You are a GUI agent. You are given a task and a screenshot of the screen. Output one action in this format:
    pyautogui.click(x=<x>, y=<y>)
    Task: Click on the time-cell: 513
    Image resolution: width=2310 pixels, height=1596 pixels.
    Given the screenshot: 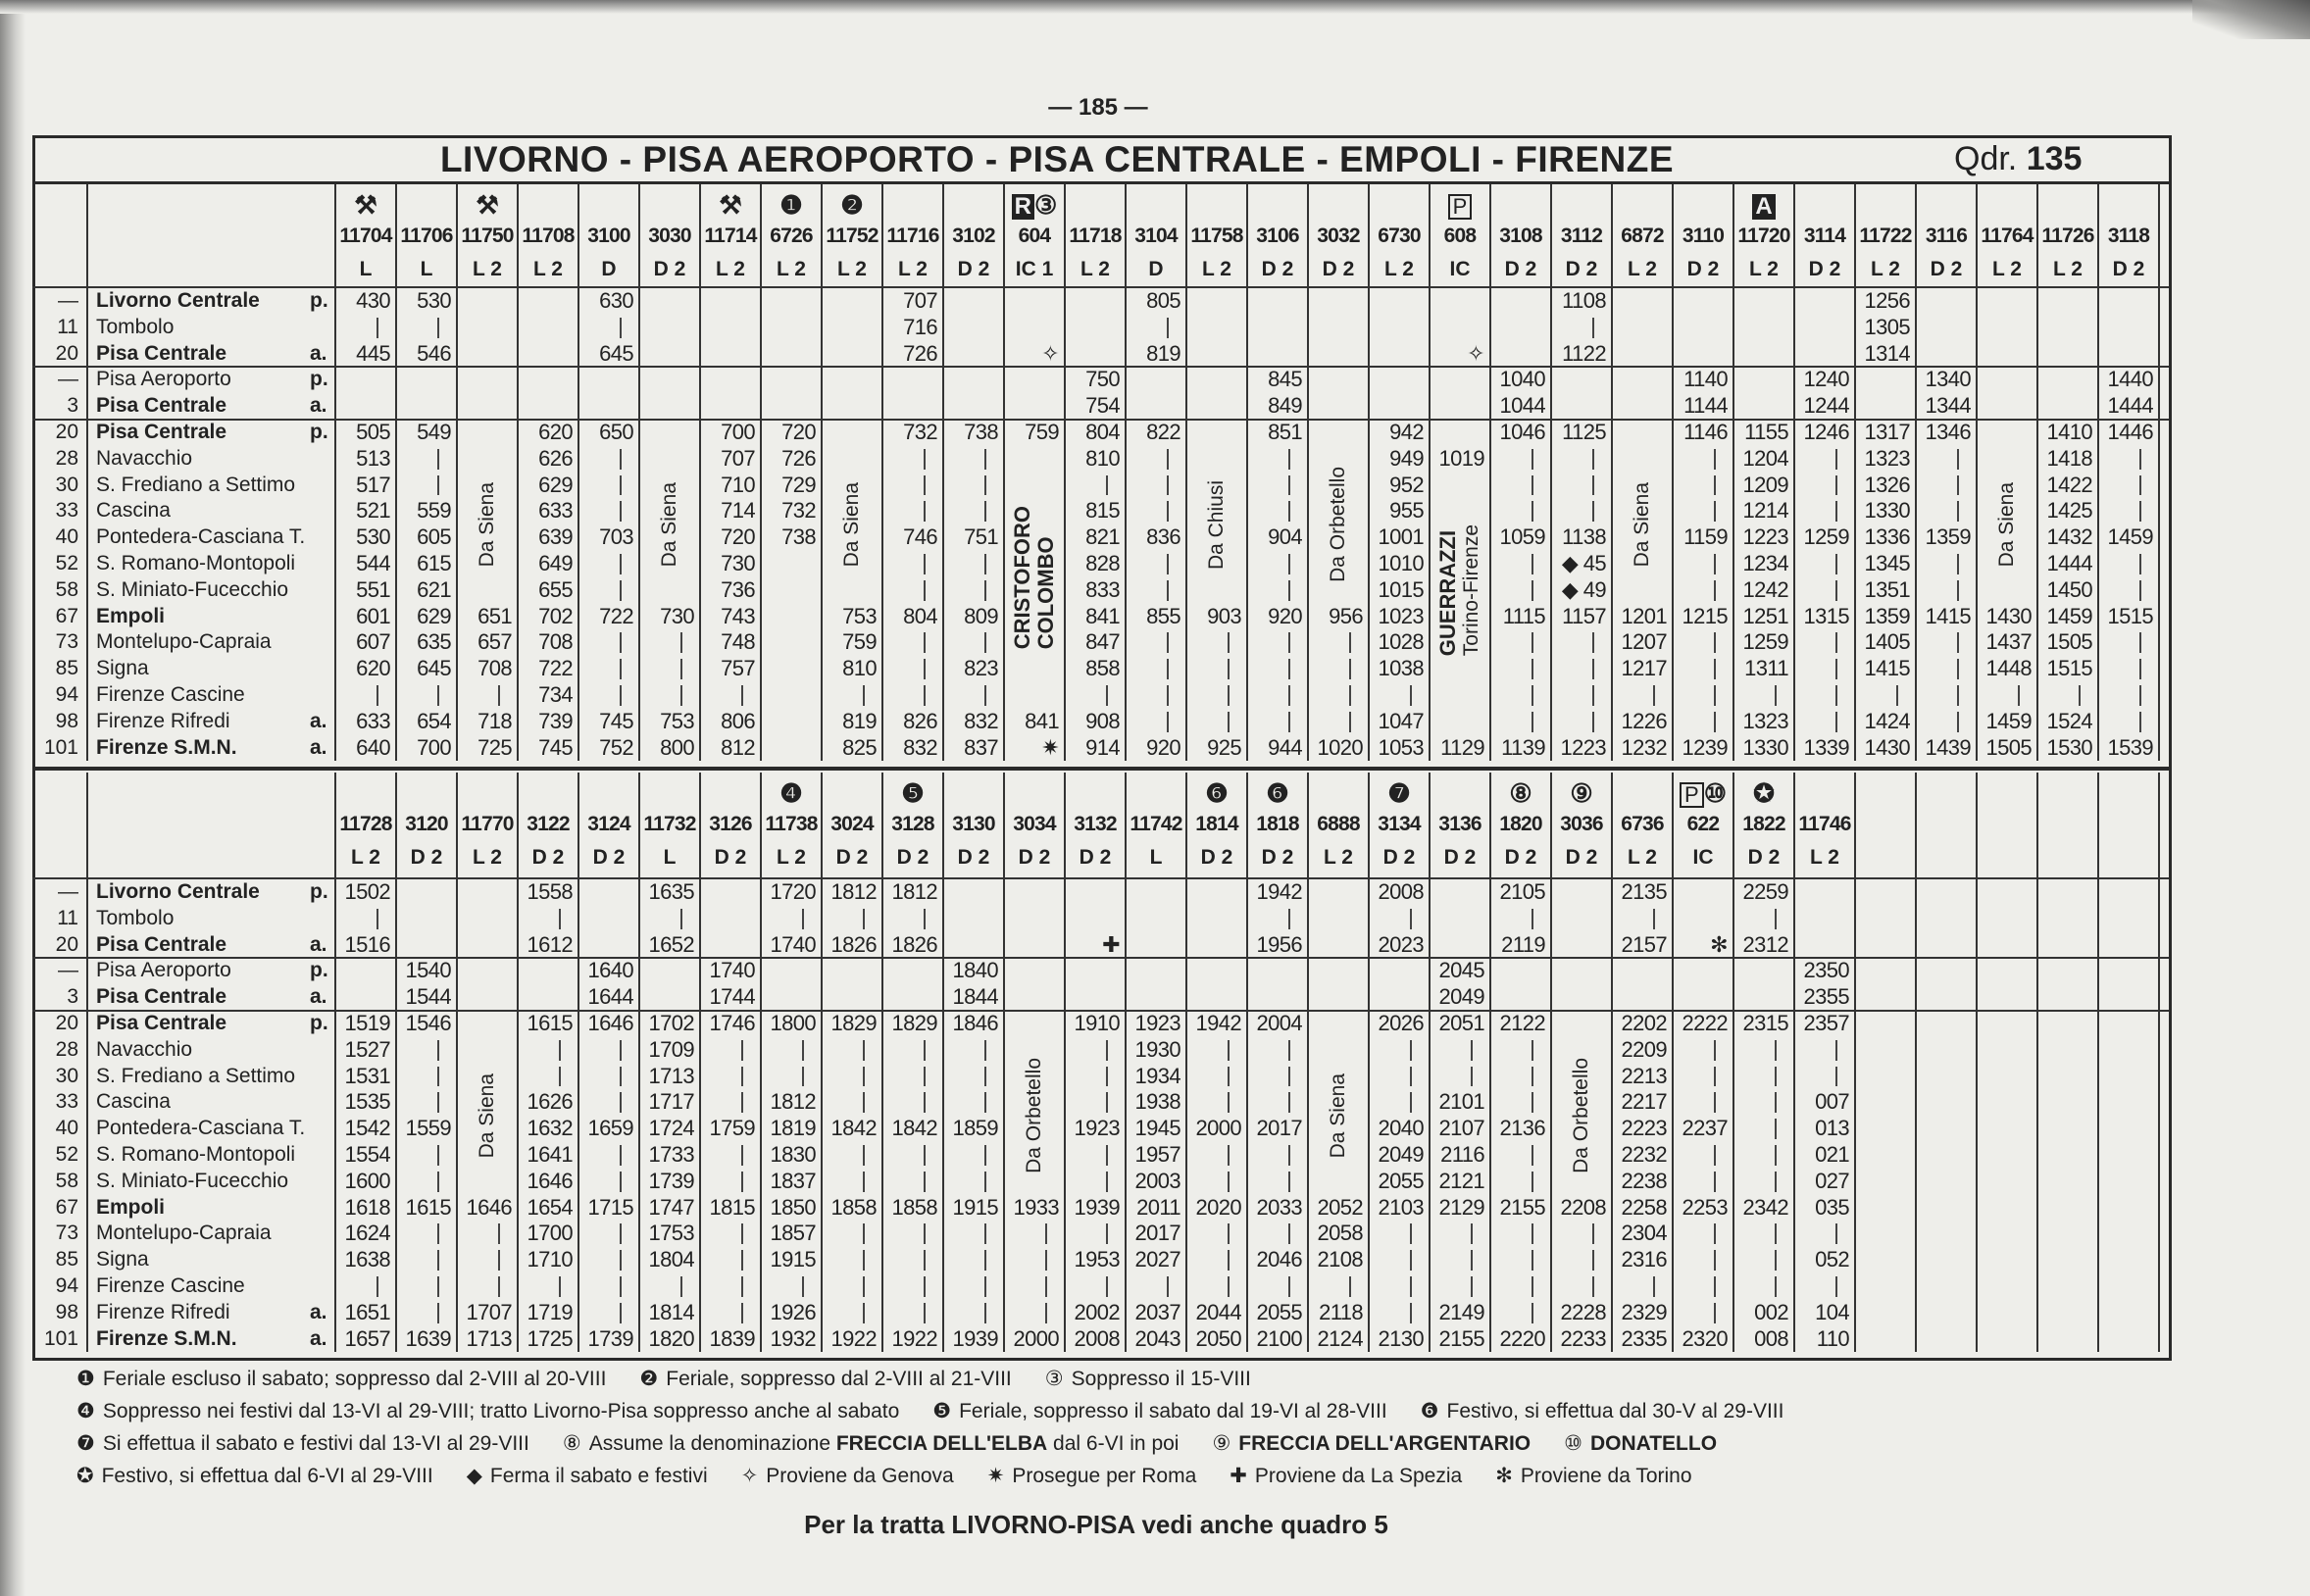 What is the action you would take?
    pyautogui.click(x=373, y=458)
    